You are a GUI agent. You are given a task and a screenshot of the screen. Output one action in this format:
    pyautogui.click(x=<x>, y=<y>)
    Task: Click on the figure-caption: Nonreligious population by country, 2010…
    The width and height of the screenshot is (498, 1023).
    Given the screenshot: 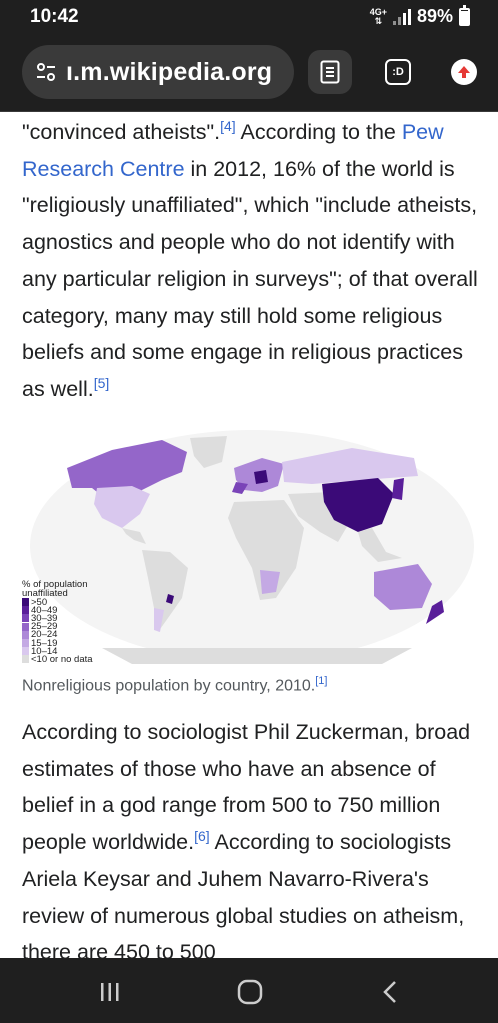 What is the action you would take?
    pyautogui.click(x=249, y=685)
    